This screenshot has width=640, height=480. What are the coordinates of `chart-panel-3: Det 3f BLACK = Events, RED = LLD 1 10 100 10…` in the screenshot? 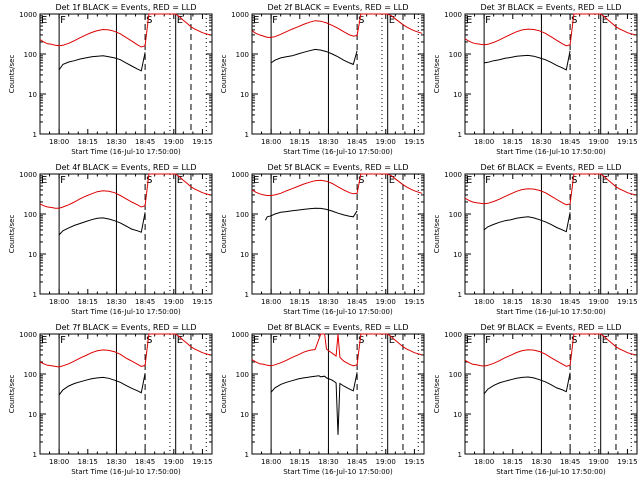 It's located at (535, 79).